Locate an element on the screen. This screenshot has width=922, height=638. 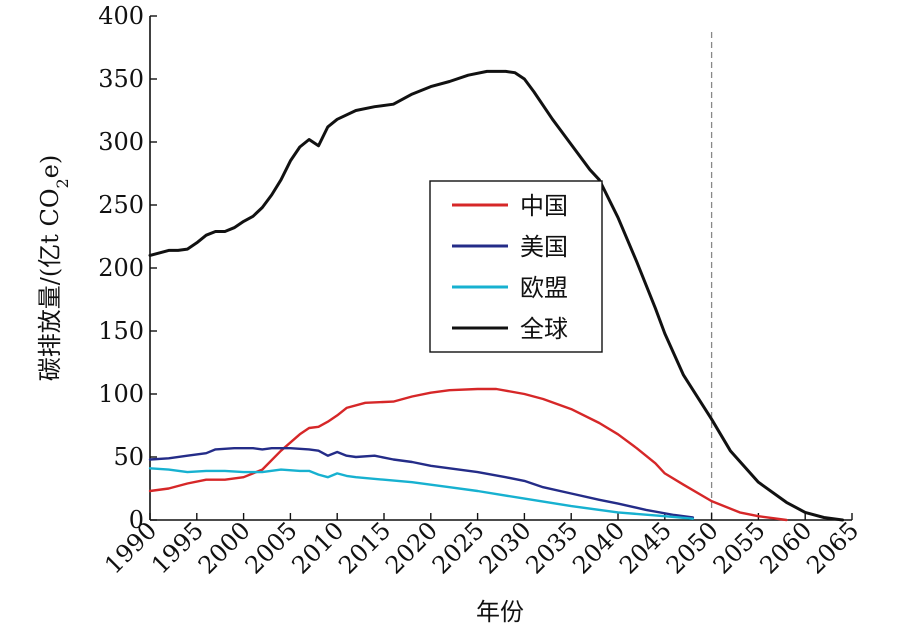
x-tick-label: 2025 is located at coordinates (458, 547).